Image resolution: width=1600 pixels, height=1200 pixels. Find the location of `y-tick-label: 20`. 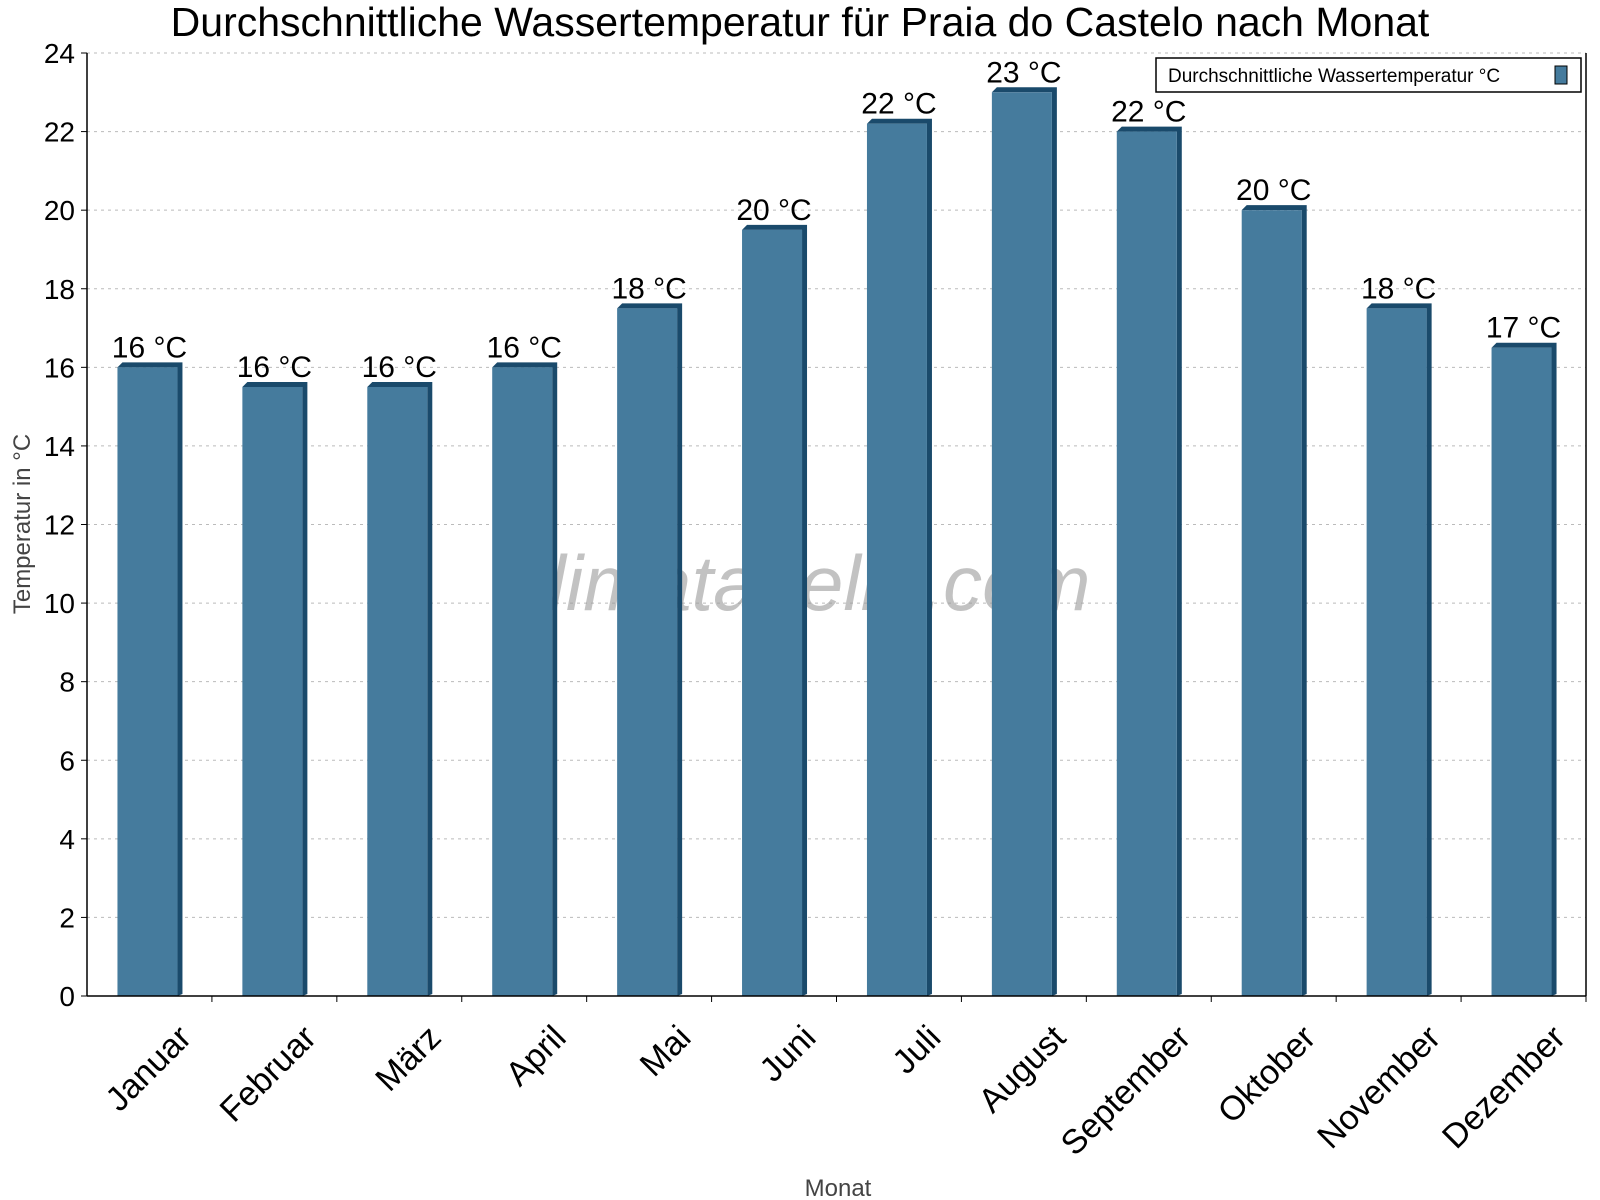

y-tick-label: 20 is located at coordinates (59, 210).